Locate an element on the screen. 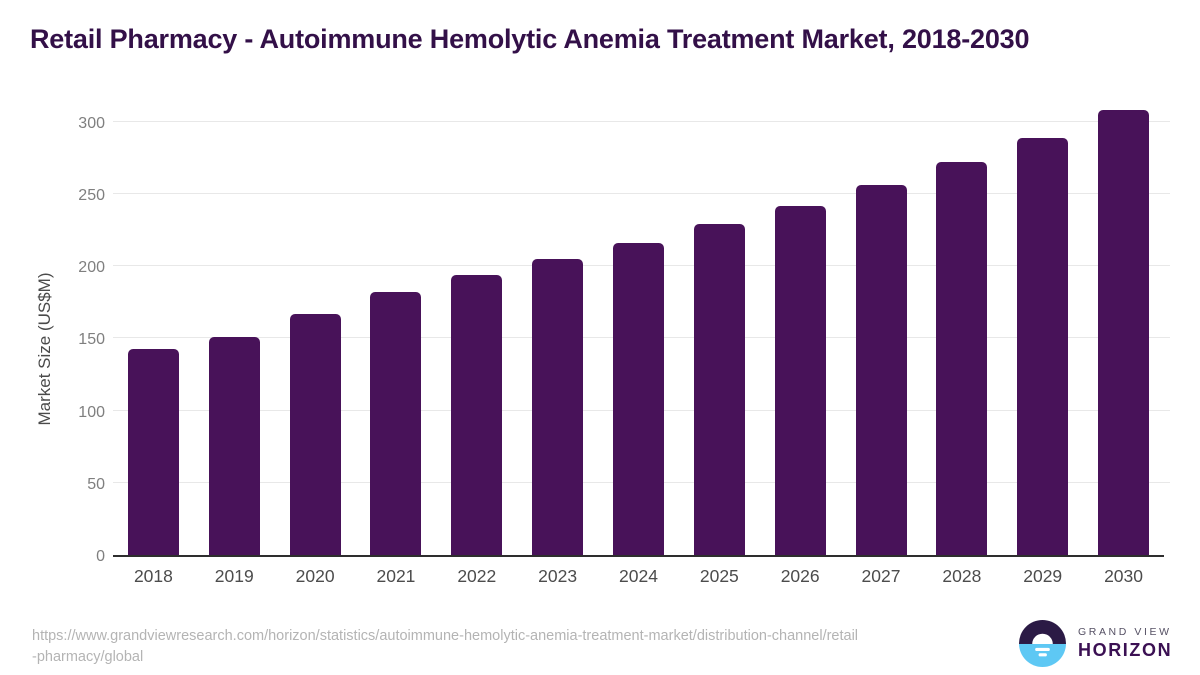 Image resolution: width=1200 pixels, height=675 pixels. horizon-sunrise-logo-icon is located at coordinates (1042, 643).